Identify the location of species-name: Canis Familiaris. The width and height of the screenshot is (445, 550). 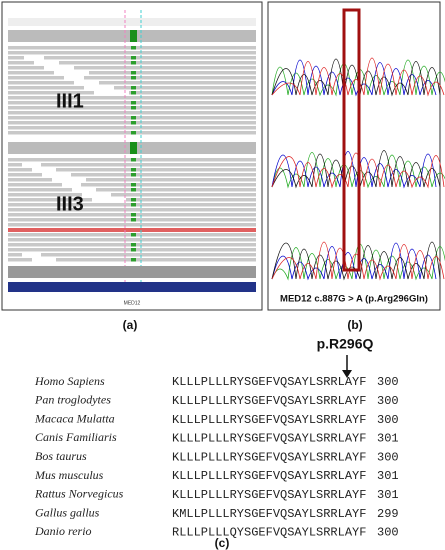
(76, 437).